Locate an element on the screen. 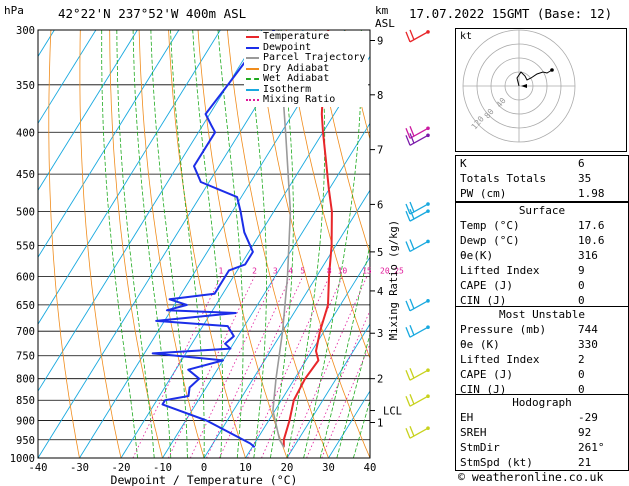 The height and width of the screenshot is (486, 629). mu-value: 330 is located at coordinates (588, 344).